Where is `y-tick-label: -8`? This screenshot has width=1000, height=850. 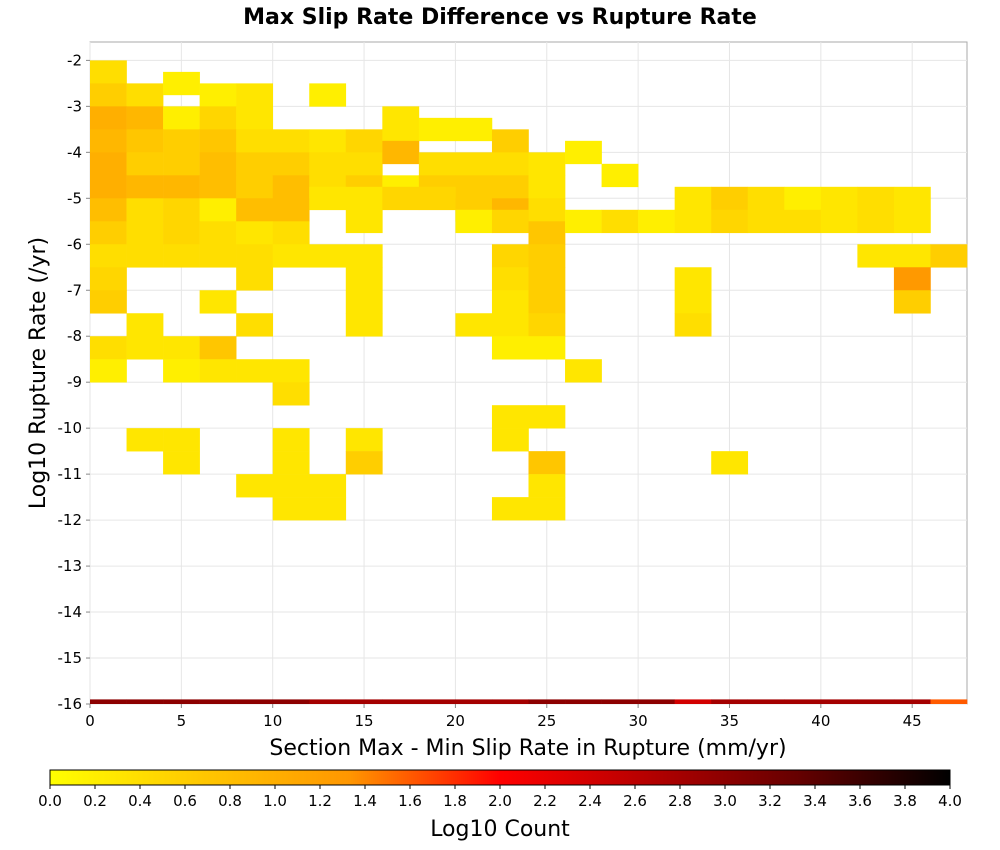 y-tick-label: -8 is located at coordinates (74, 336).